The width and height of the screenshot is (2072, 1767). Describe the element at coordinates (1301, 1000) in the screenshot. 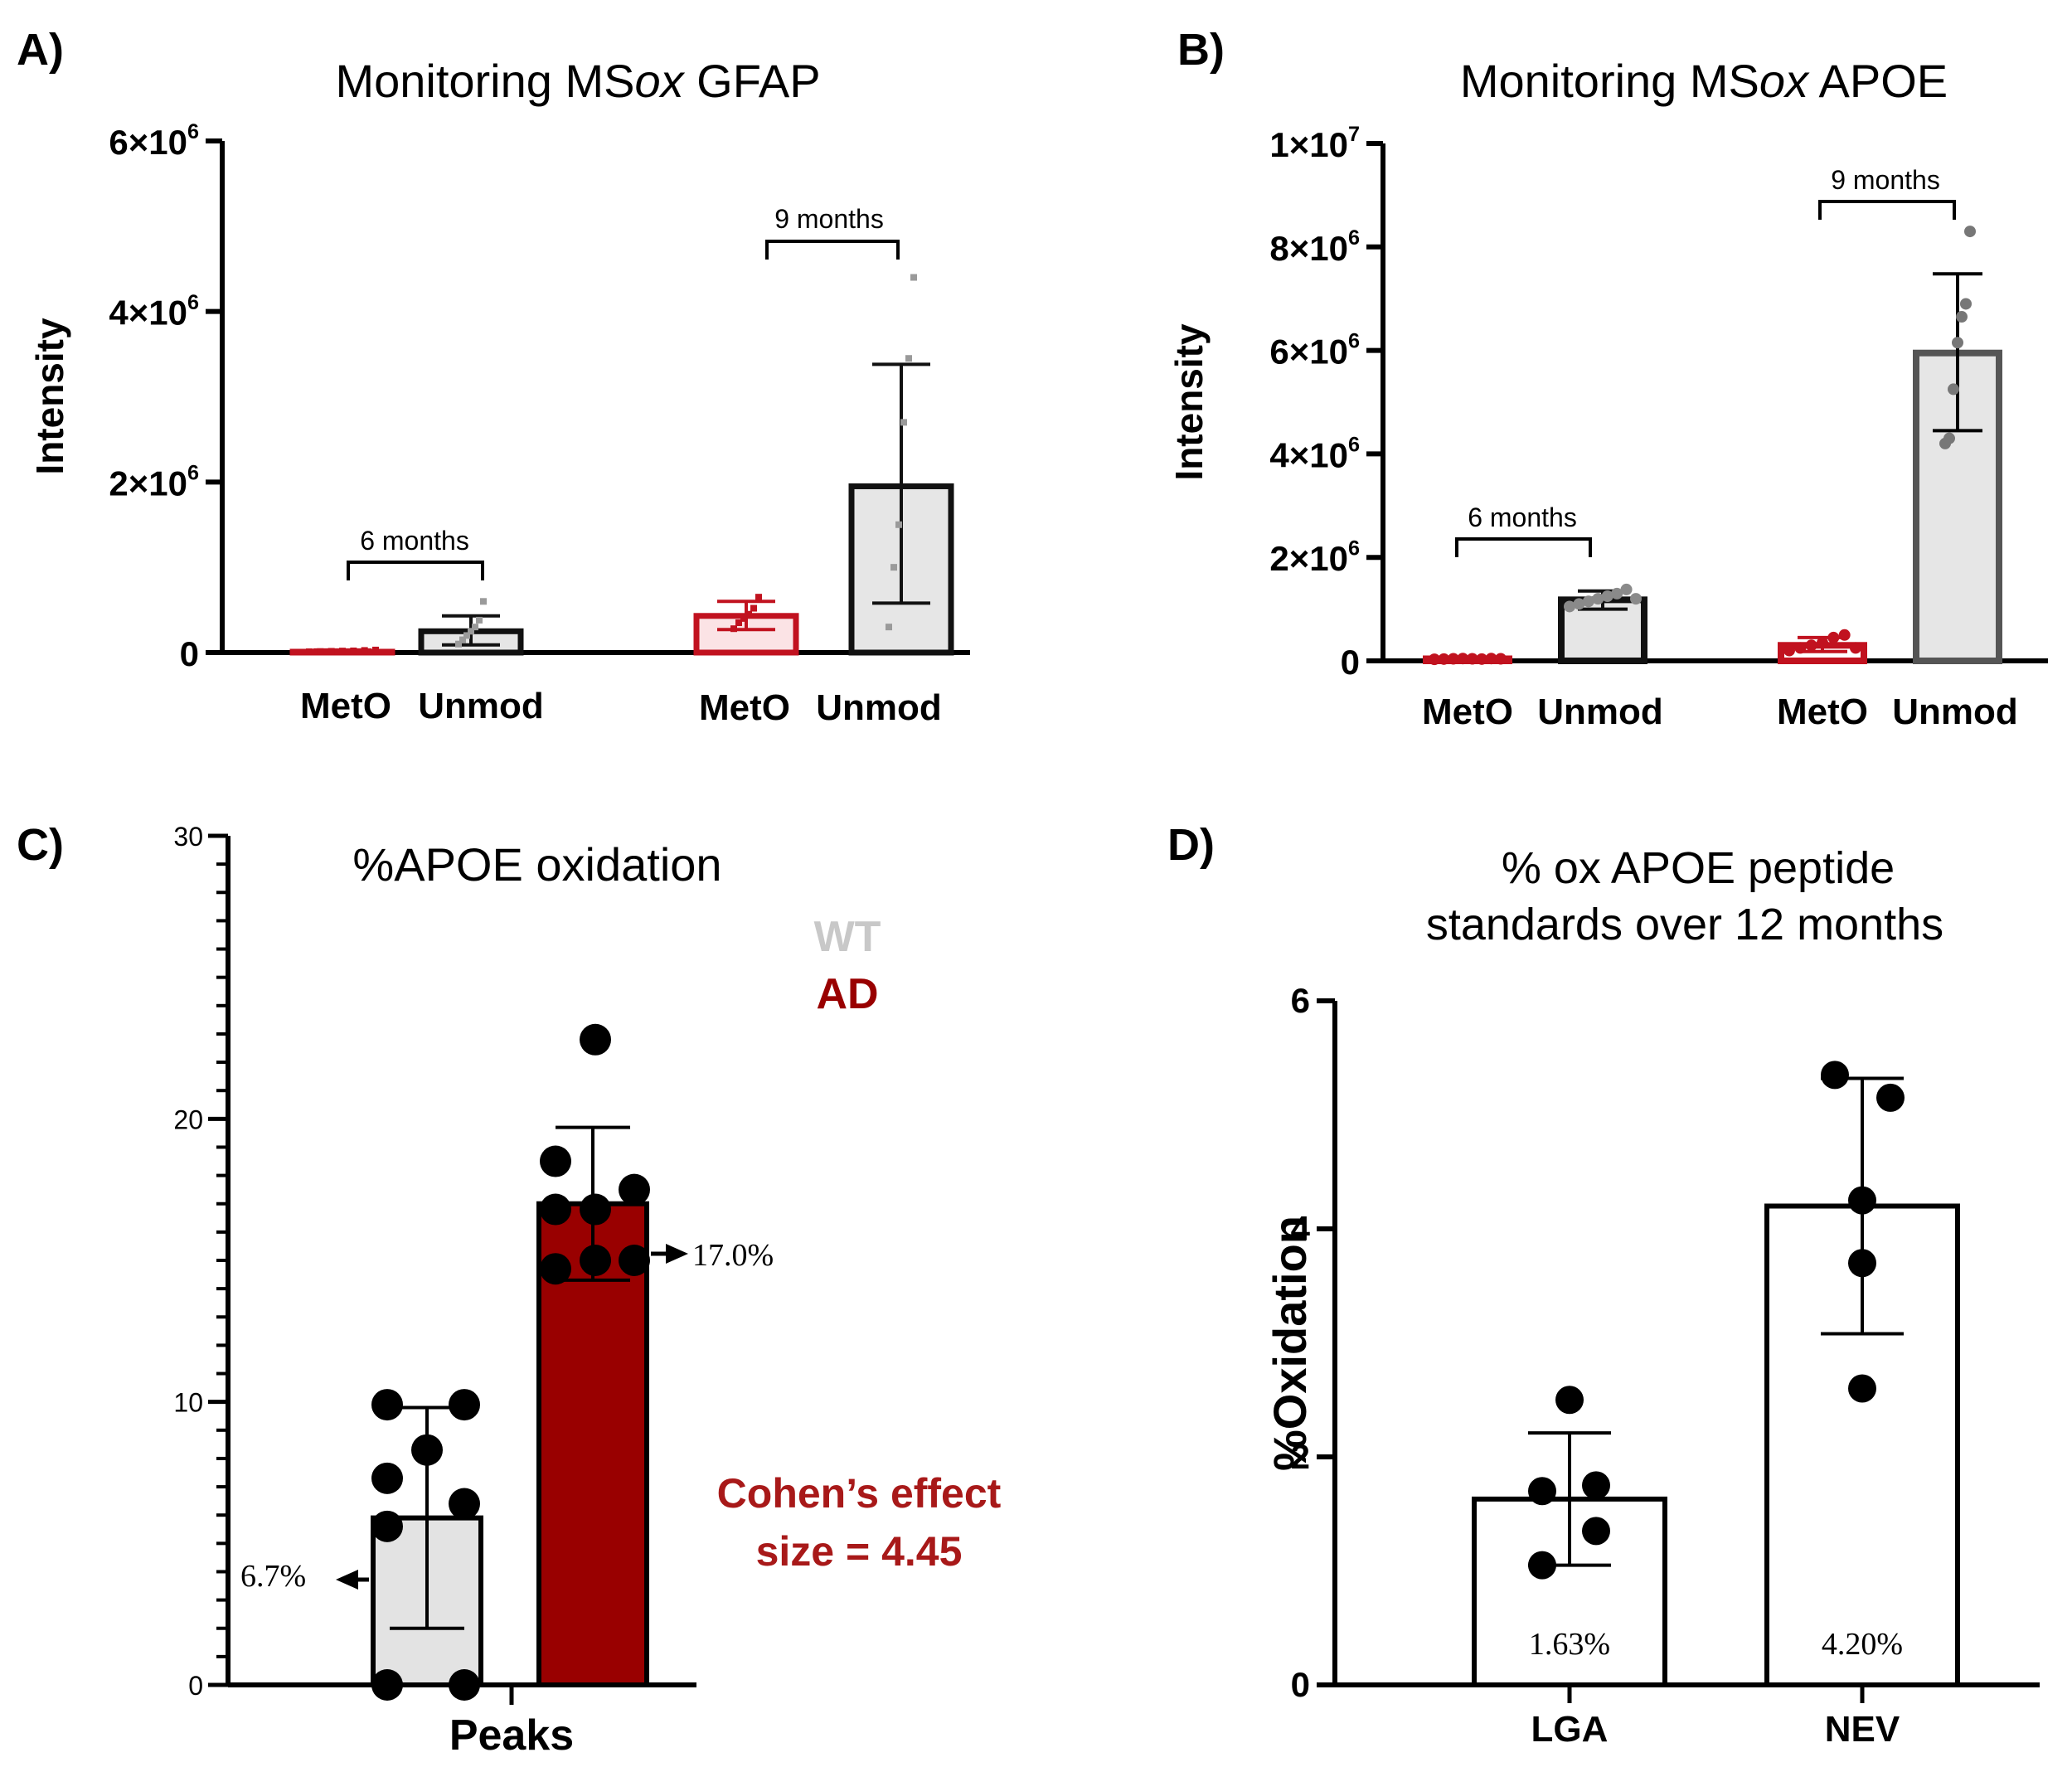

I see `y-tick-label-d: 6` at that location.